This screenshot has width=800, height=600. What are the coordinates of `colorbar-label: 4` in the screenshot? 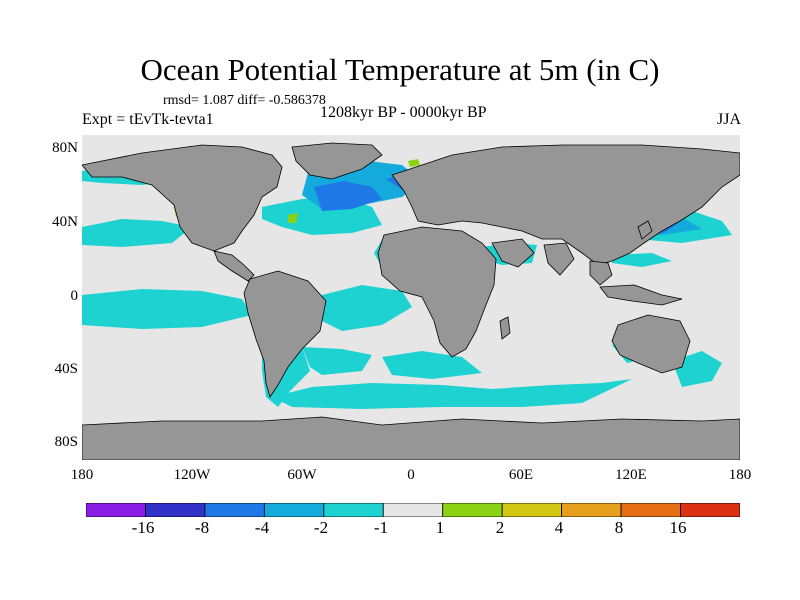 It's located at (559, 527).